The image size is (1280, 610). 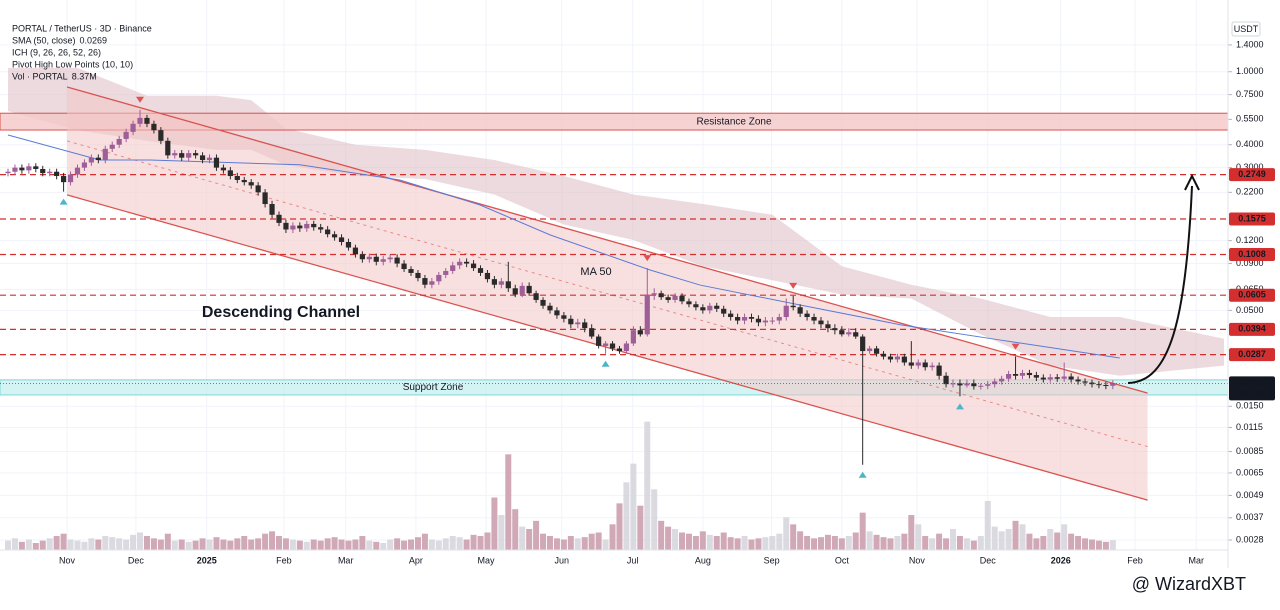 What do you see at coordinates (72, 64) in the screenshot?
I see `legend-text: Pivot High Low Points (10, 10)` at bounding box center [72, 64].